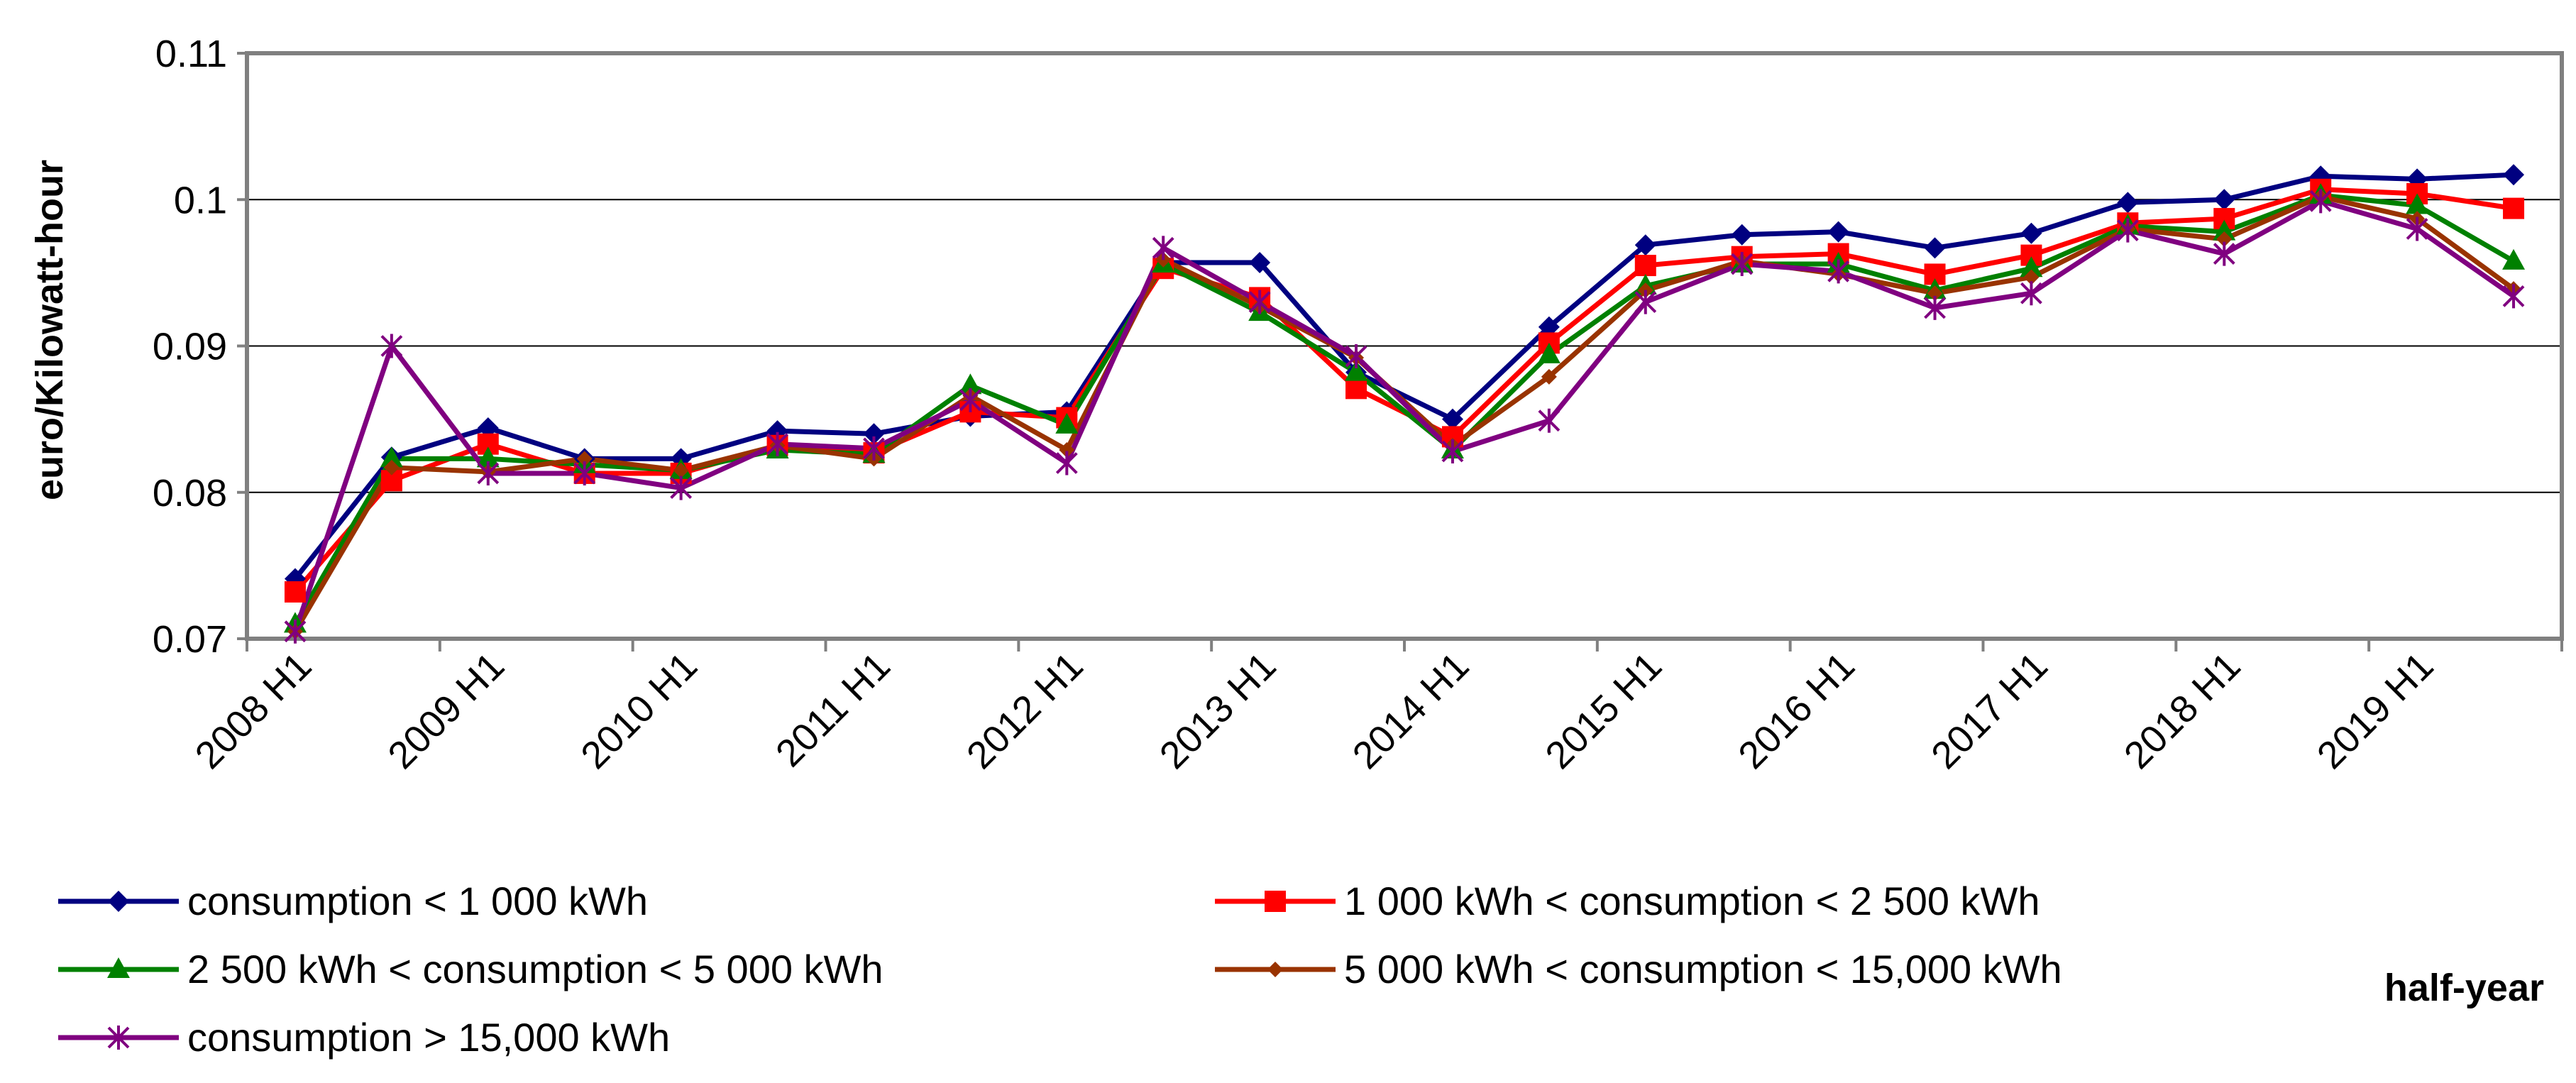 This screenshot has width=2576, height=1083. I want to click on y-tick-label: 0.09, so click(190, 347).